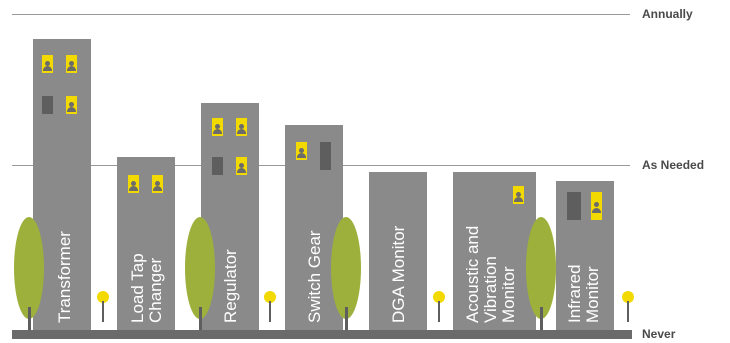 This screenshot has width=730, height=343. What do you see at coordinates (322, 334) in the screenshot?
I see `ground-line` at bounding box center [322, 334].